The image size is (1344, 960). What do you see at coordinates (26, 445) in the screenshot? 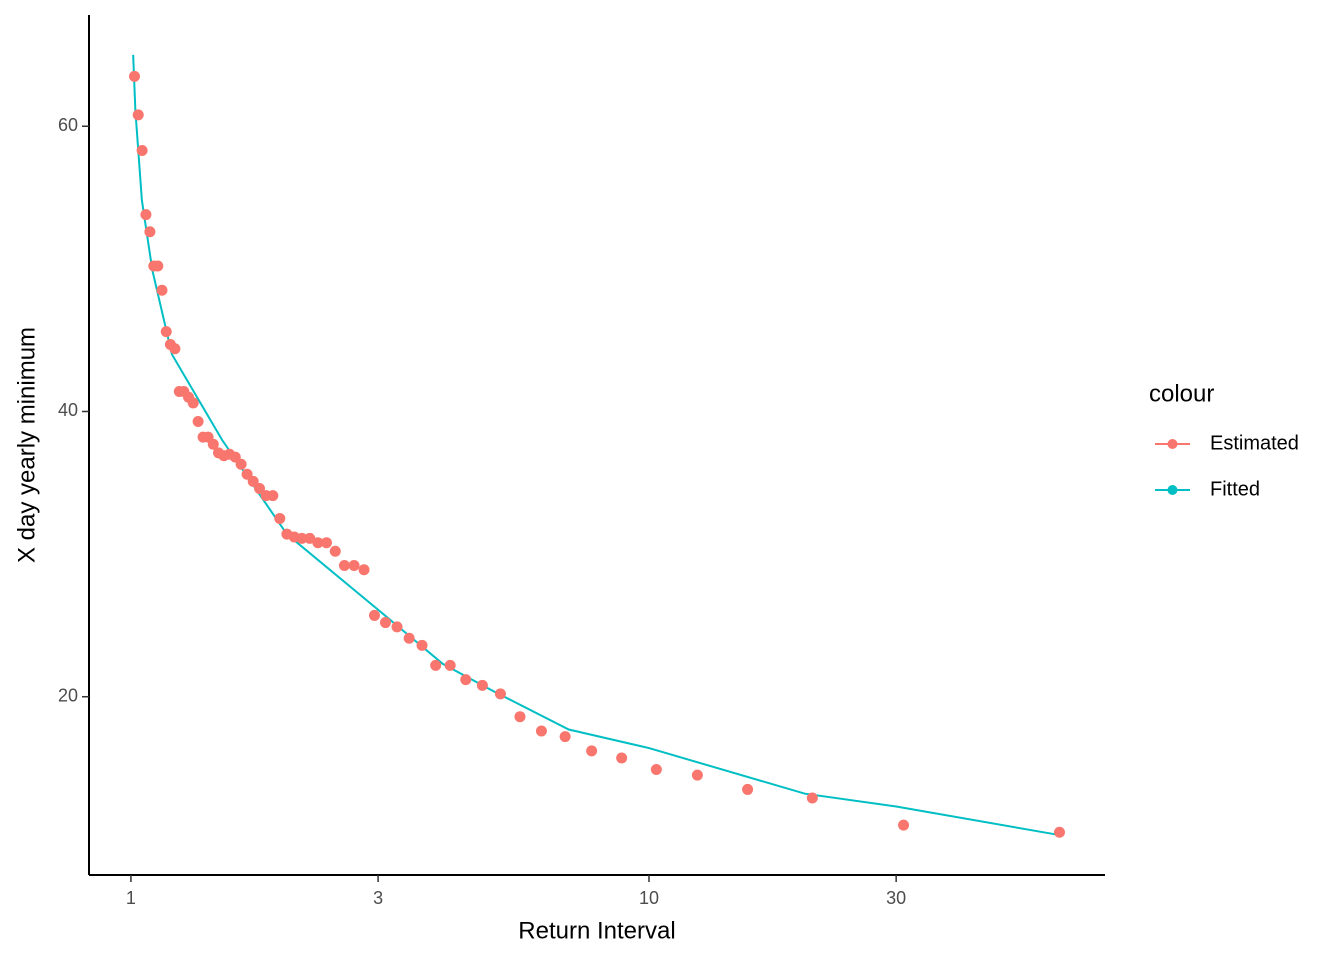
I see `y-axis-title: X day yearly minimum` at bounding box center [26, 445].